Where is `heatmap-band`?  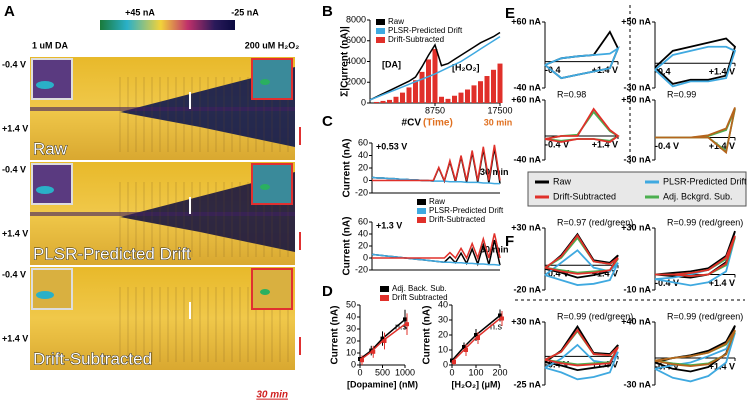 heatmap-band is located at coordinates (162, 109).